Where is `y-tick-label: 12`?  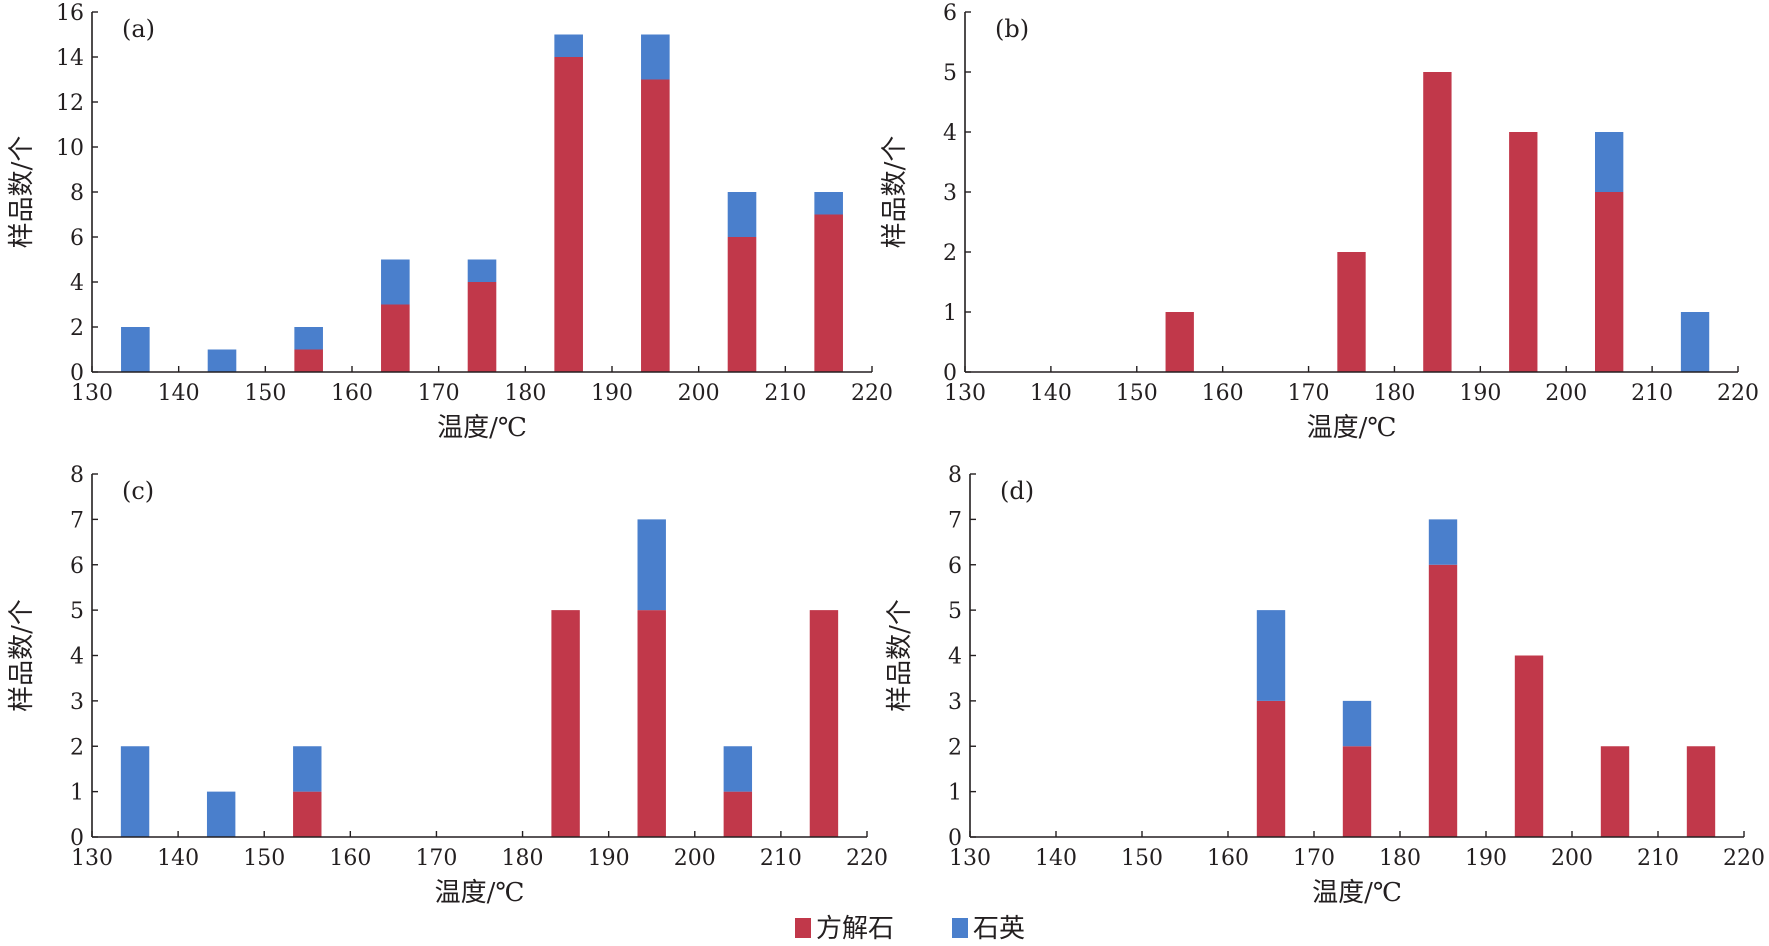 y-tick-label: 12 is located at coordinates (70, 103).